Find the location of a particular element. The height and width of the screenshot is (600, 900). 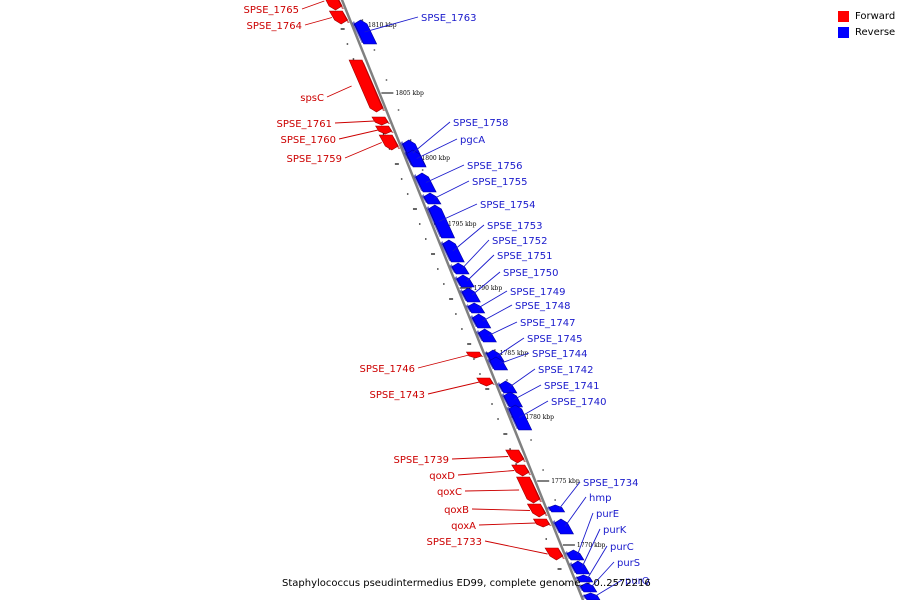

gene-label: SPSE_1741 is located at coordinates (572, 386).